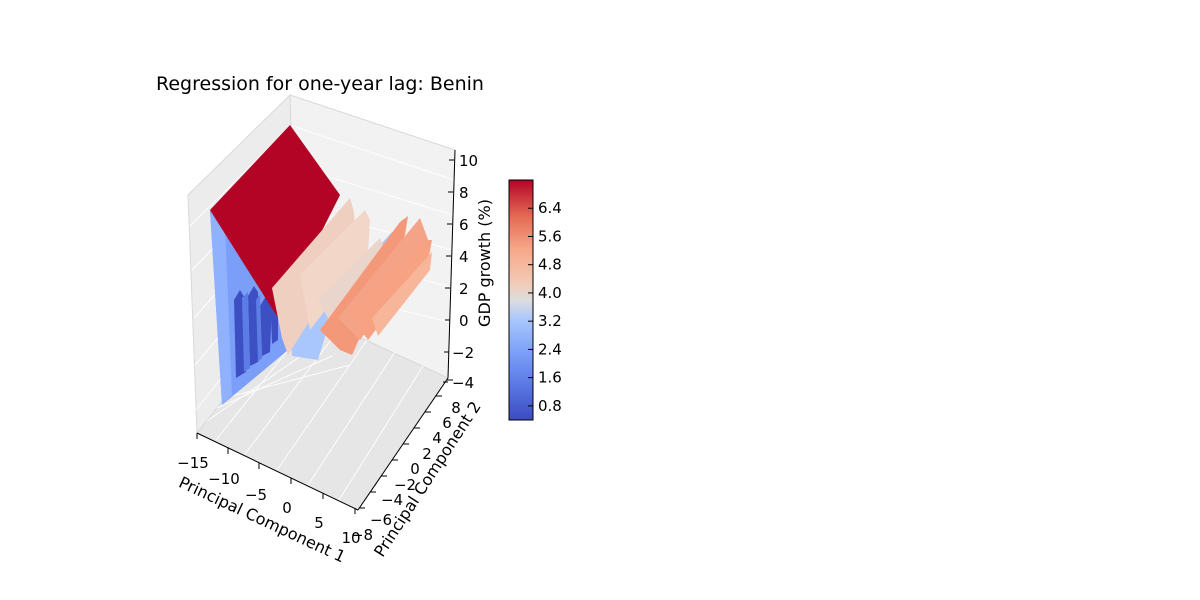  What do you see at coordinates (464, 321) in the screenshot?
I see `z-tick-label: 0` at bounding box center [464, 321].